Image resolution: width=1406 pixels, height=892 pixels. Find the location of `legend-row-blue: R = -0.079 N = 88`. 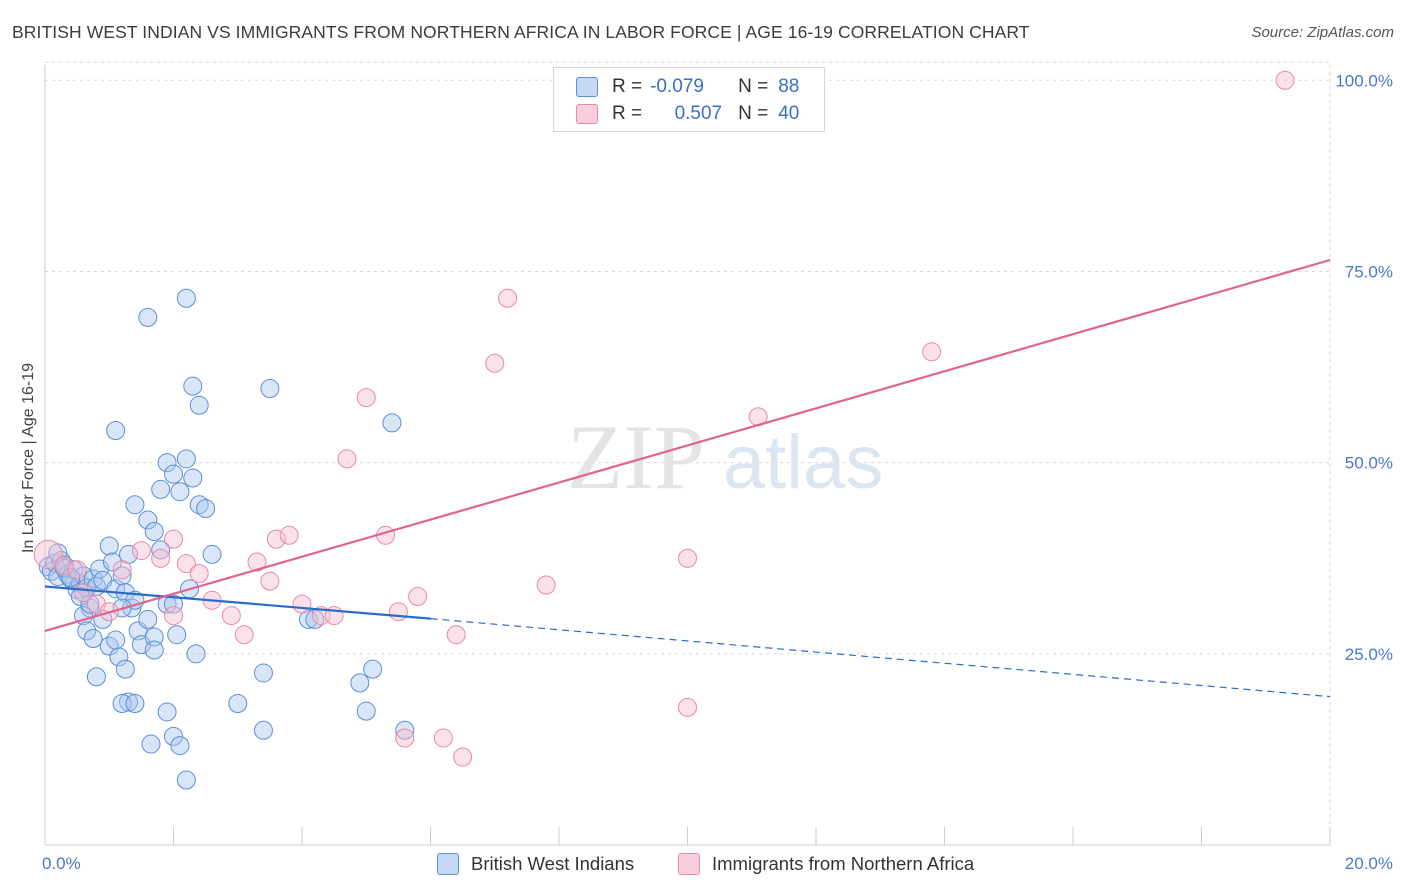

legend-row-blue: R = -0.079 N = 88 is located at coordinates (687, 87).